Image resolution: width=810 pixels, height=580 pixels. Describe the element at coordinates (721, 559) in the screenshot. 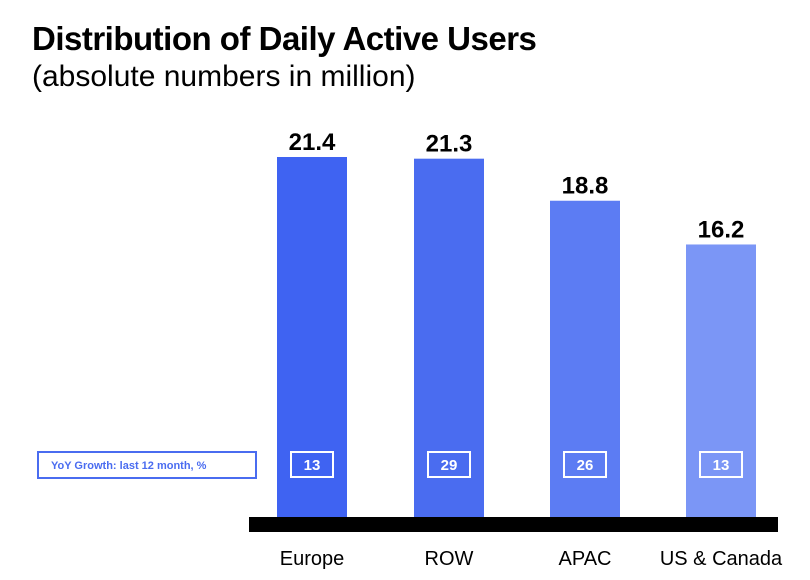

I see `category-label: US & Canada` at that location.